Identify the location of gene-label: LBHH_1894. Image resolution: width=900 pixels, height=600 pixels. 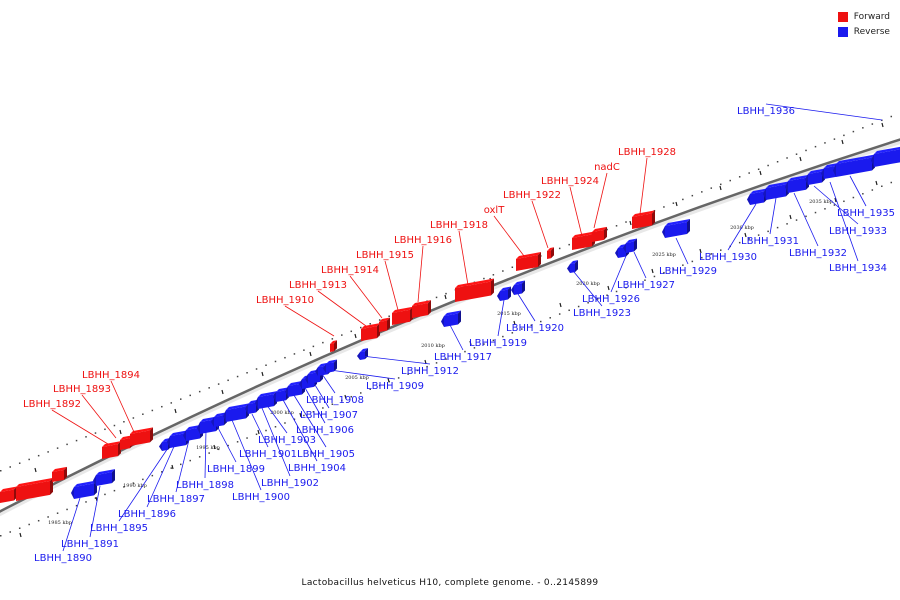
(111, 401).